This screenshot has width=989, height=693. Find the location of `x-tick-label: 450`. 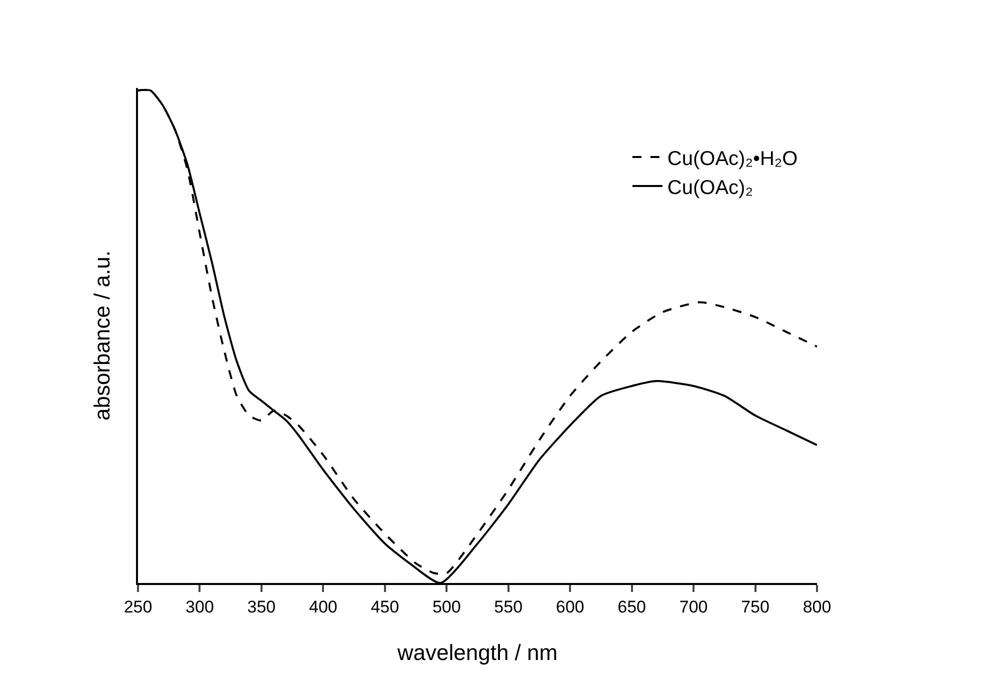

x-tick-label: 450 is located at coordinates (385, 606).